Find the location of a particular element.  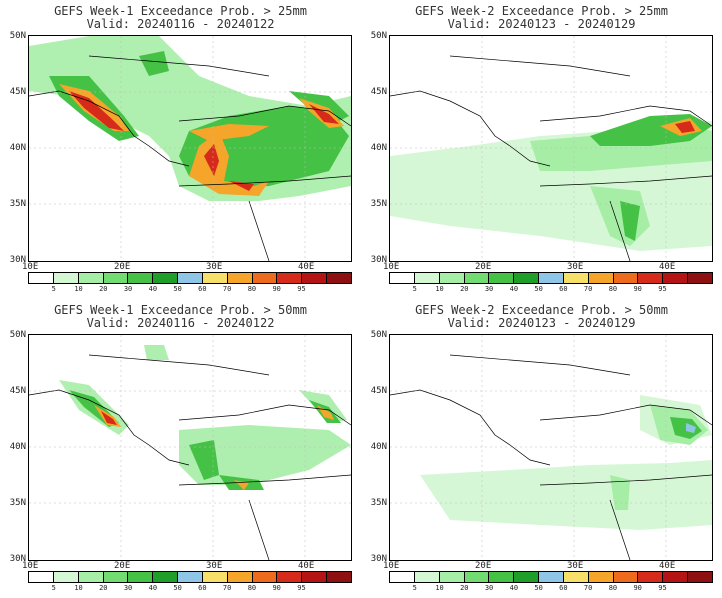

panel-title: GEFS Week-2 Exceedance Prob. > 25mm is located at coordinates (541, 11).